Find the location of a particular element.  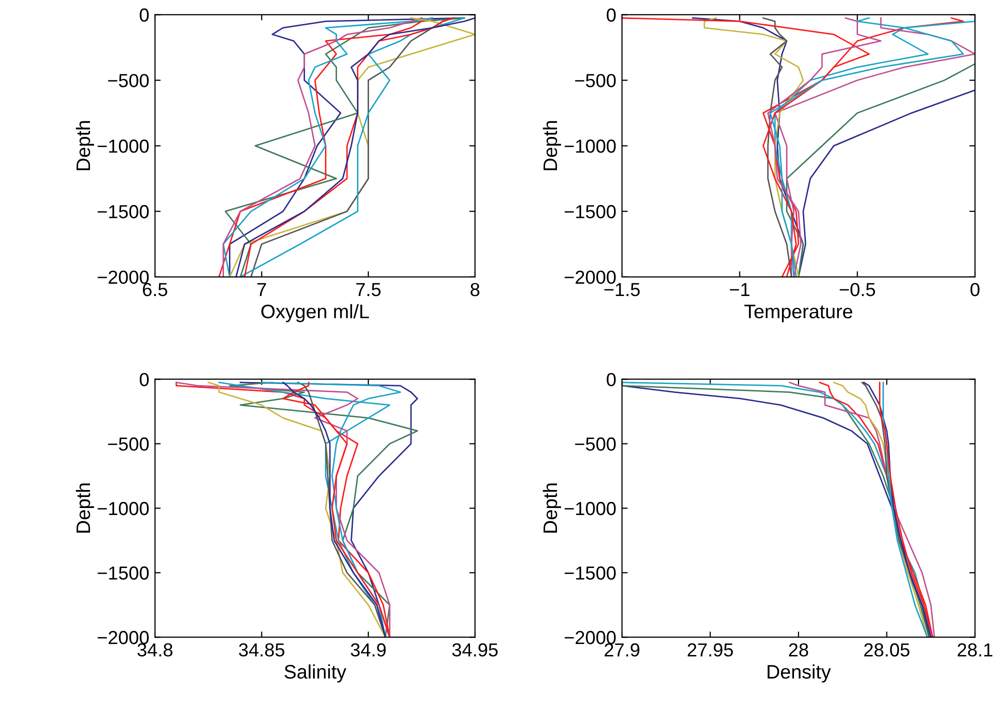

x-tick-label: 34.8 is located at coordinates (154, 650).